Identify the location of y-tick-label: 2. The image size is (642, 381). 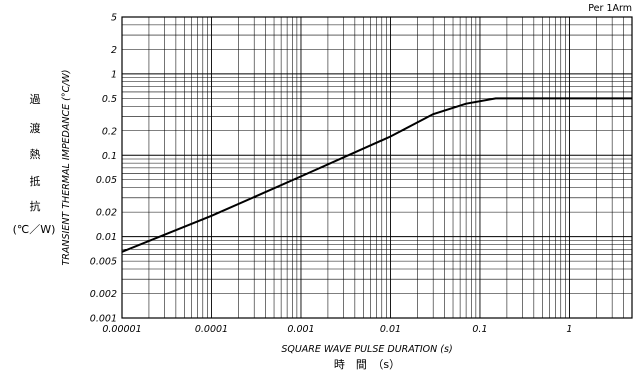
(114, 50).